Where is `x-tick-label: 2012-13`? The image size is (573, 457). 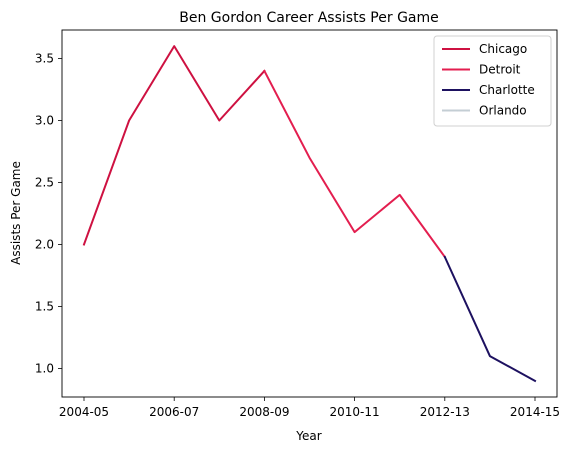 x-tick-label: 2012-13 is located at coordinates (445, 412).